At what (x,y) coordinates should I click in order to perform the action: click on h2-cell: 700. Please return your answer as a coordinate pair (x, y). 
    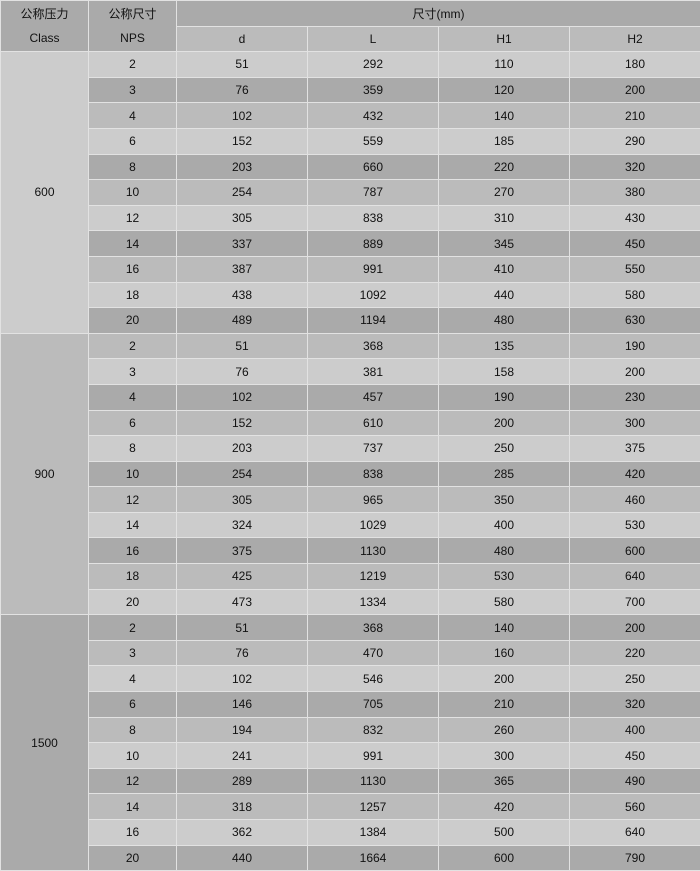
    Looking at the image, I should click on (635, 602).